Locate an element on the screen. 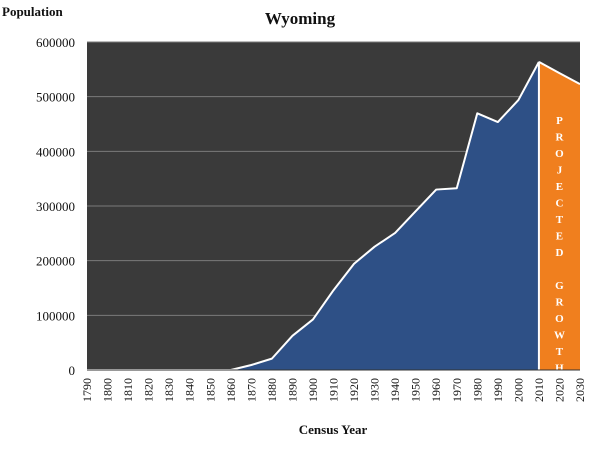 Image resolution: width=600 pixels, height=455 pixels. y-tick-label: 0 is located at coordinates (72, 370).